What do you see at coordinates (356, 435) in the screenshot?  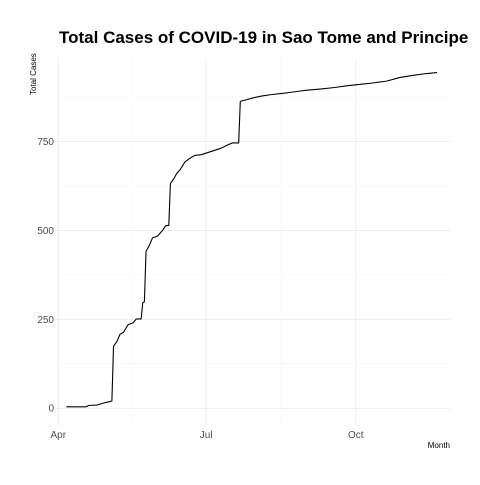 I see `x-tick-label: Oct` at bounding box center [356, 435].